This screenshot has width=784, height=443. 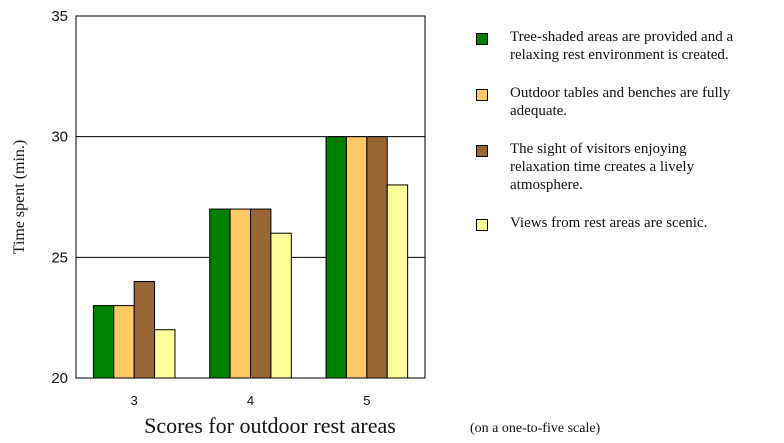 I want to click on x-tick-label: 5, so click(x=366, y=400).